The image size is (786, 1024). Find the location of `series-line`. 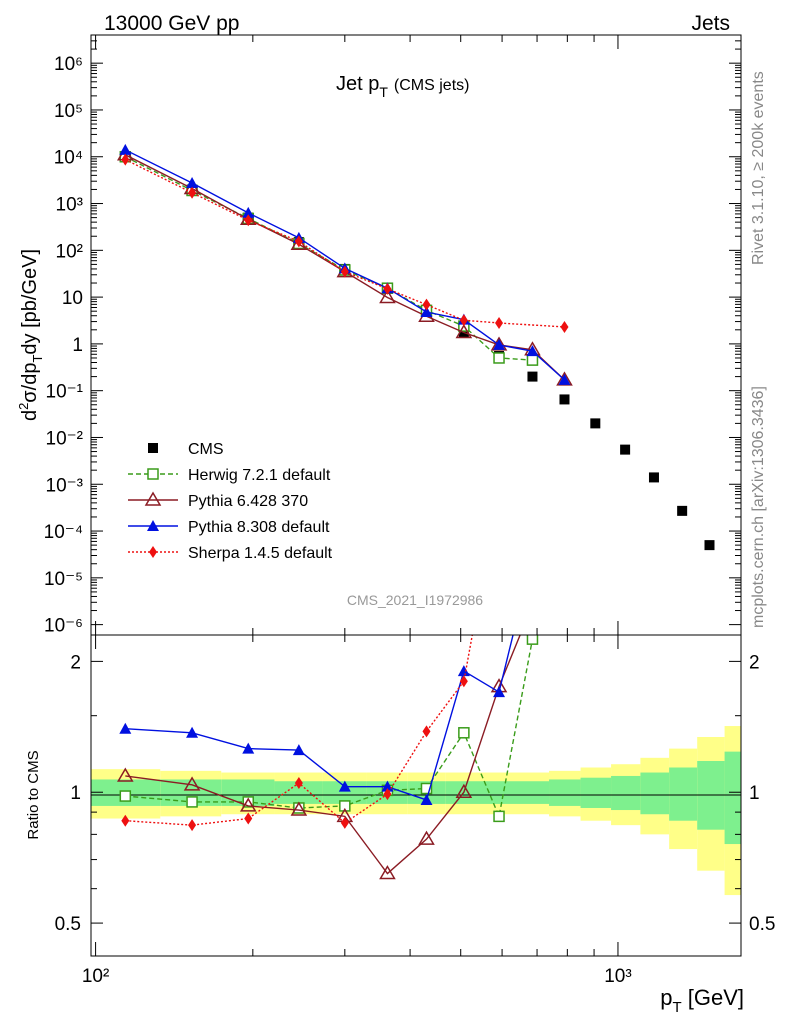

series-line is located at coordinates (344, 243).